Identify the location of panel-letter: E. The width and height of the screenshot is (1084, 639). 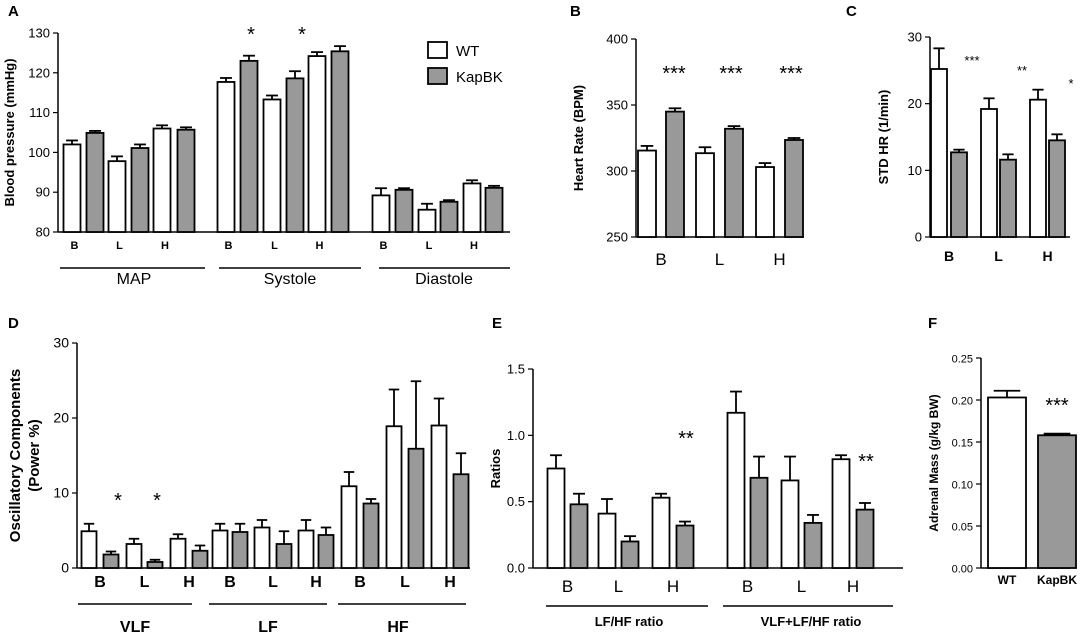
(497, 323).